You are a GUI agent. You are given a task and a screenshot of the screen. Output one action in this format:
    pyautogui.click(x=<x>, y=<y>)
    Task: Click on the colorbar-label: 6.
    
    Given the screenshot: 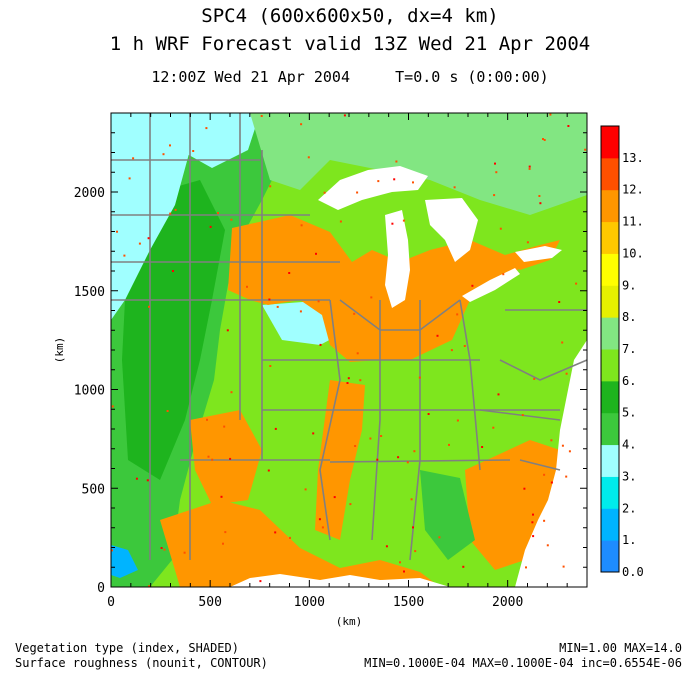 What is the action you would take?
    pyautogui.click(x=629, y=381)
    